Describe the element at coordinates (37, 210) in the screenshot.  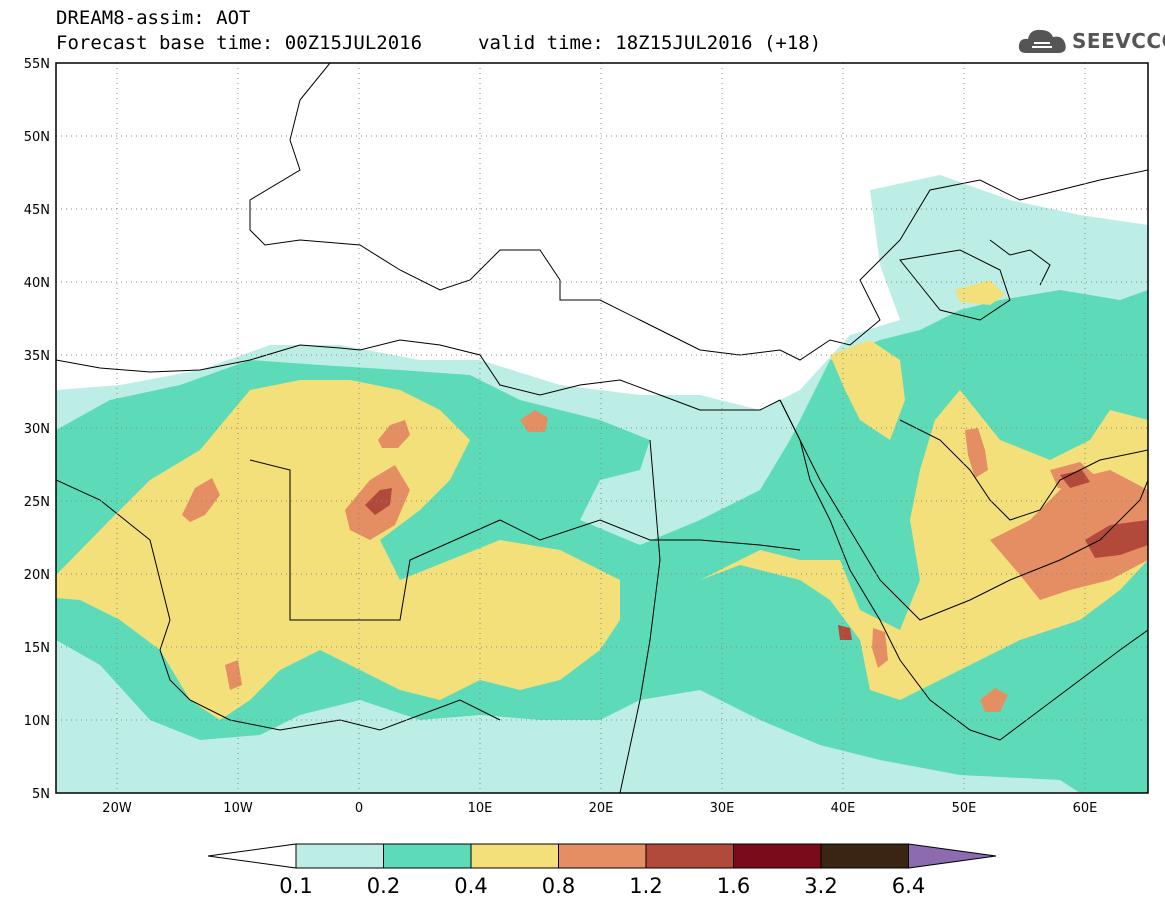
I see `lat-label: 45N` at that location.